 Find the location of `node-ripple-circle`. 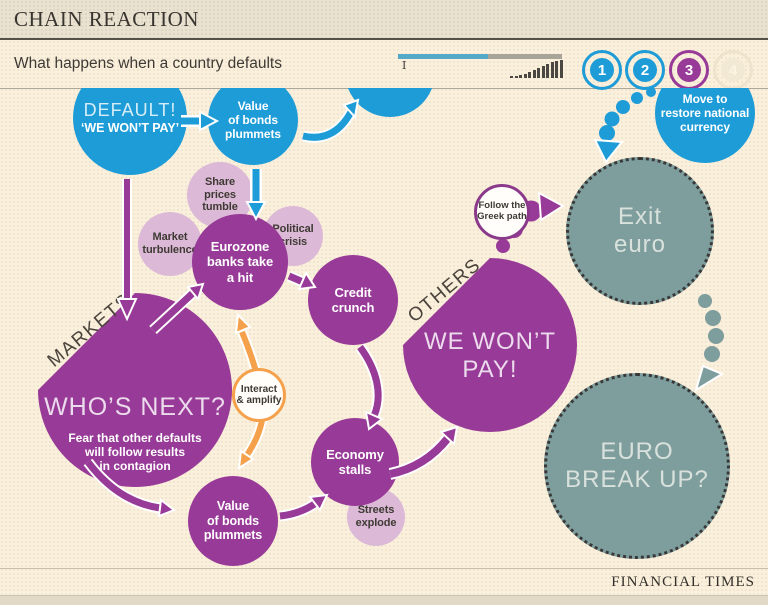

node-ripple-circle is located at coordinates (390, 102).